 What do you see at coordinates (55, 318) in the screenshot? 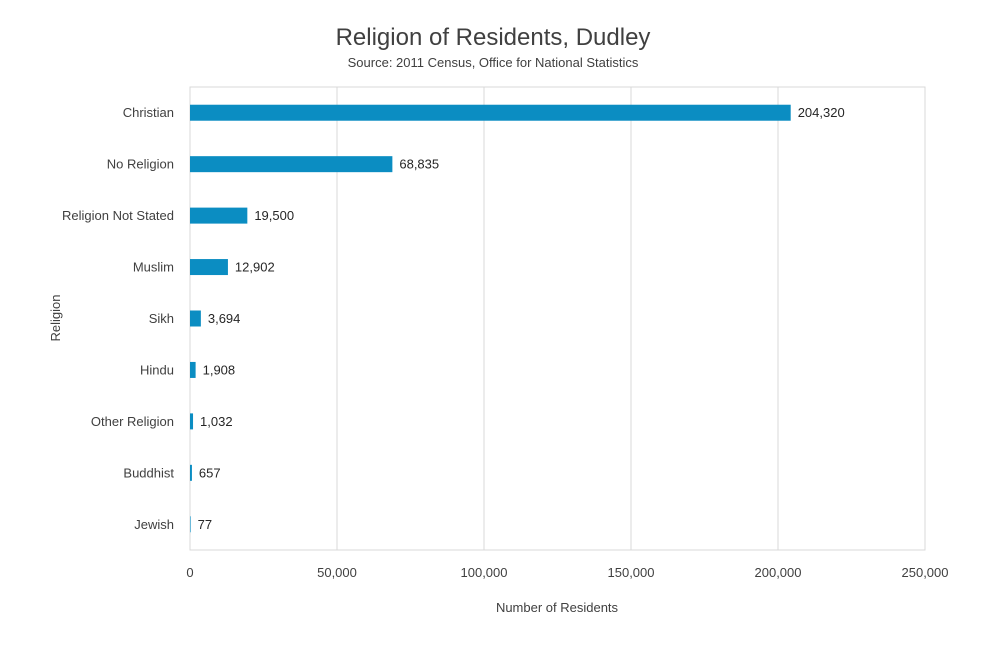
I see `y-axis-title: Religion` at bounding box center [55, 318].